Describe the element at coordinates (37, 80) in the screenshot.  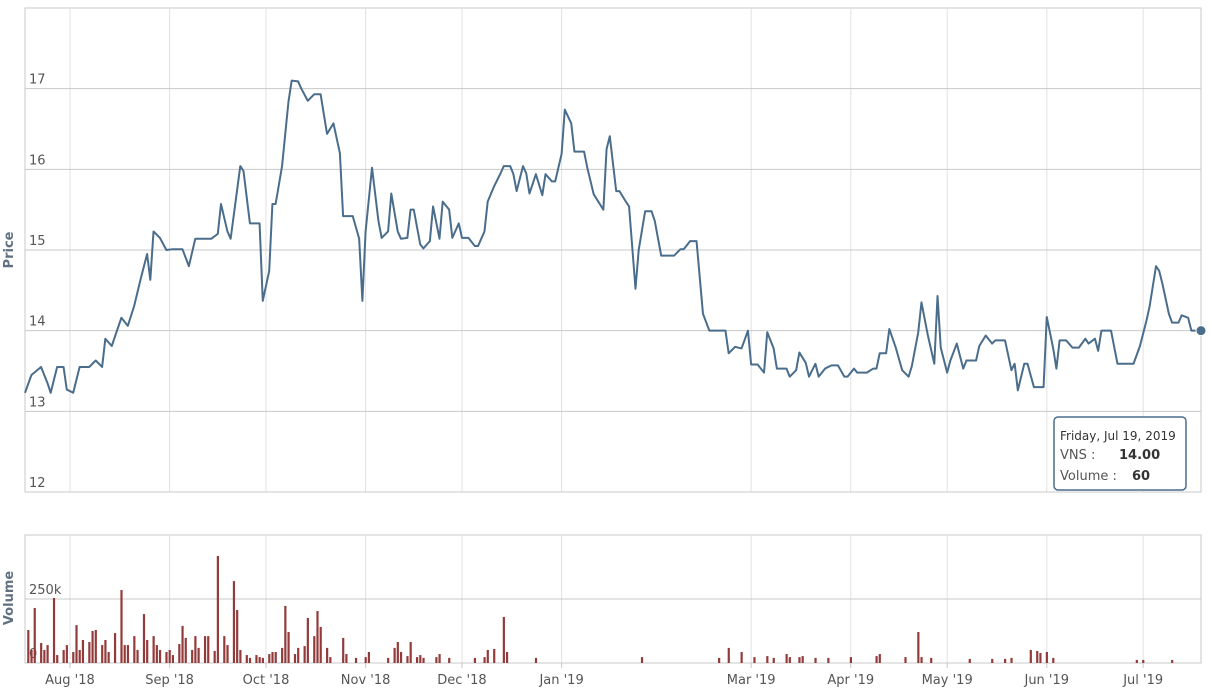
I see `y-tick-label: 17` at that location.